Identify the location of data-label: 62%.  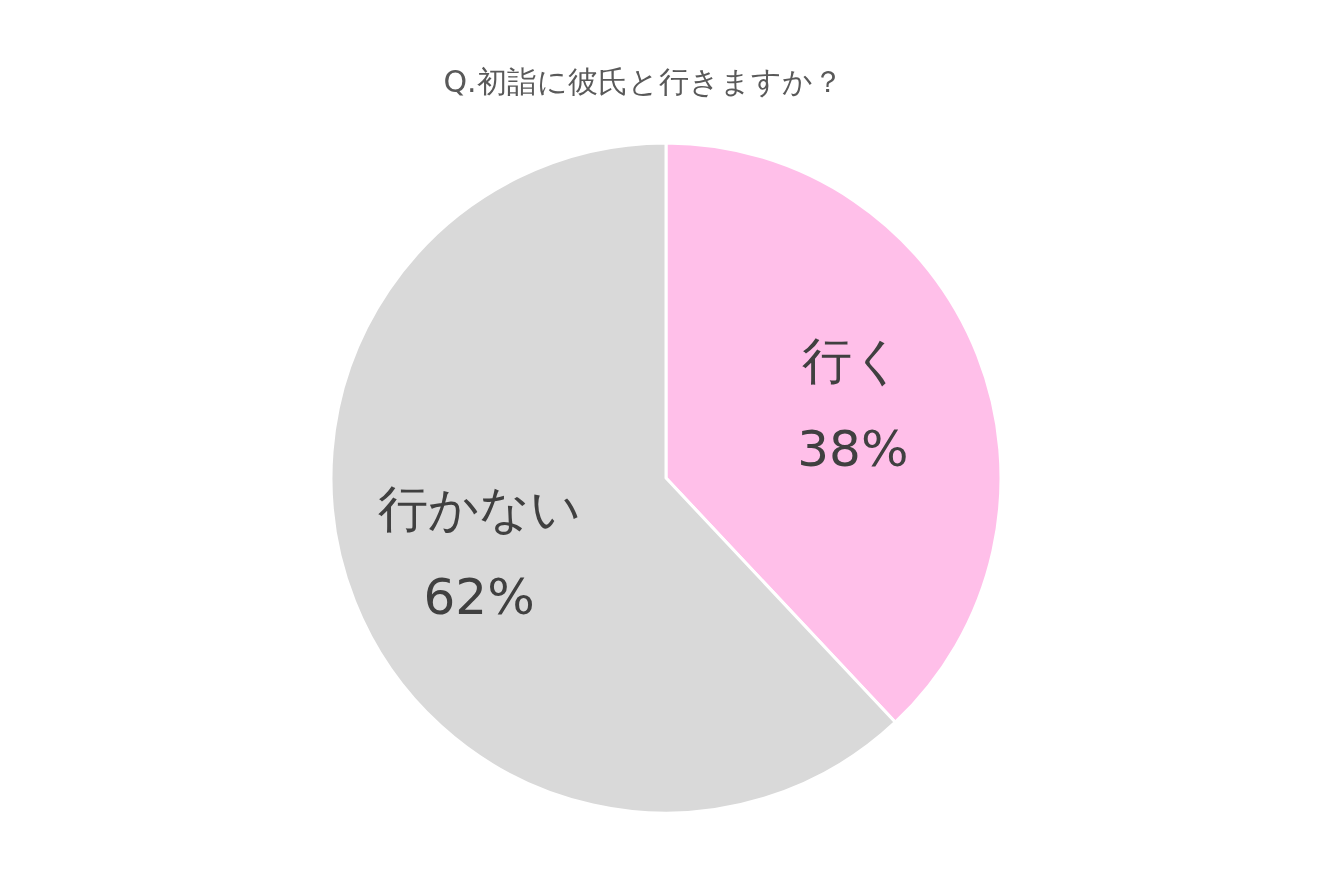
(479, 596).